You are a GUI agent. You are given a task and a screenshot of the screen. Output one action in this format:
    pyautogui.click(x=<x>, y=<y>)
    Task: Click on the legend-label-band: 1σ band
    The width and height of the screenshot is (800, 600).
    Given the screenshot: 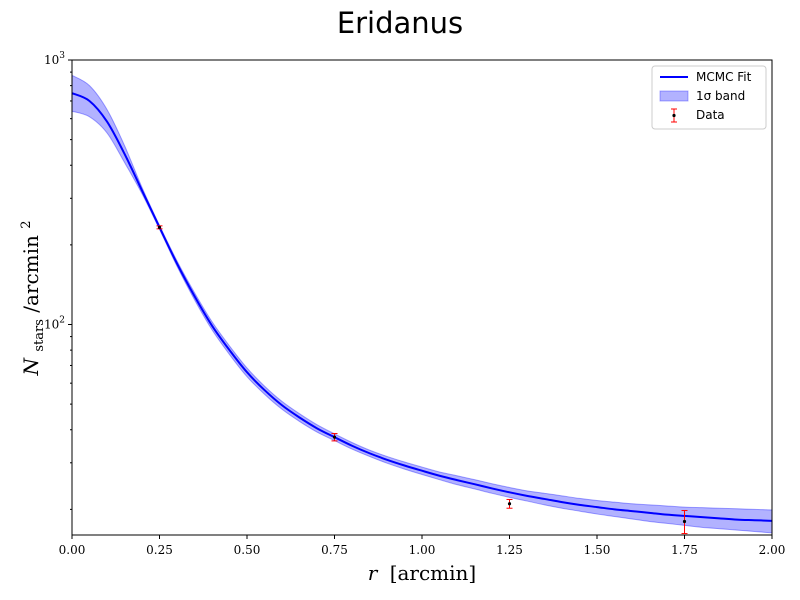 What is the action you would take?
    pyautogui.click(x=720, y=96)
    